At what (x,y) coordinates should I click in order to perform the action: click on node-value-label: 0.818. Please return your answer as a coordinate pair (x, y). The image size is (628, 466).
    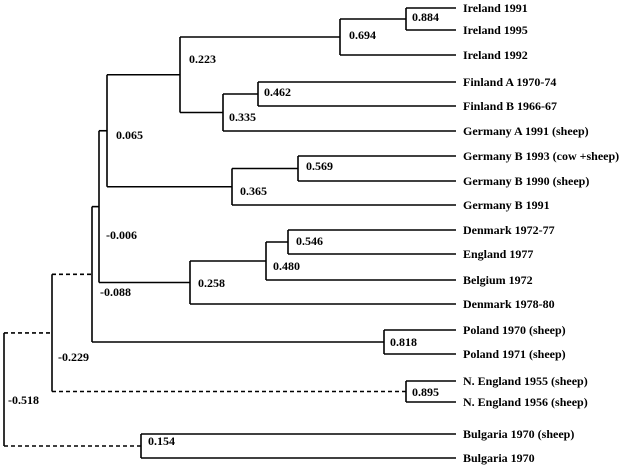
    Looking at the image, I should click on (403, 342).